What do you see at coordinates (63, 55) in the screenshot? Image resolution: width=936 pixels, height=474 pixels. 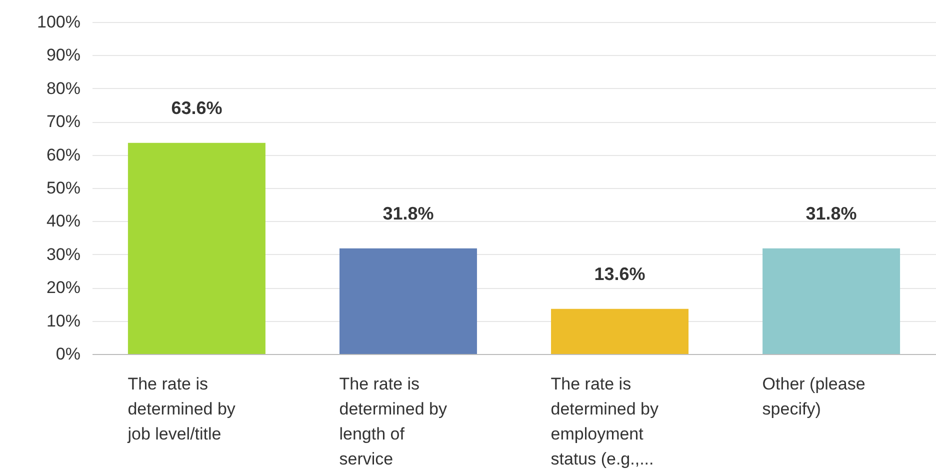 I see `y-tick-label: 90%` at bounding box center [63, 55].